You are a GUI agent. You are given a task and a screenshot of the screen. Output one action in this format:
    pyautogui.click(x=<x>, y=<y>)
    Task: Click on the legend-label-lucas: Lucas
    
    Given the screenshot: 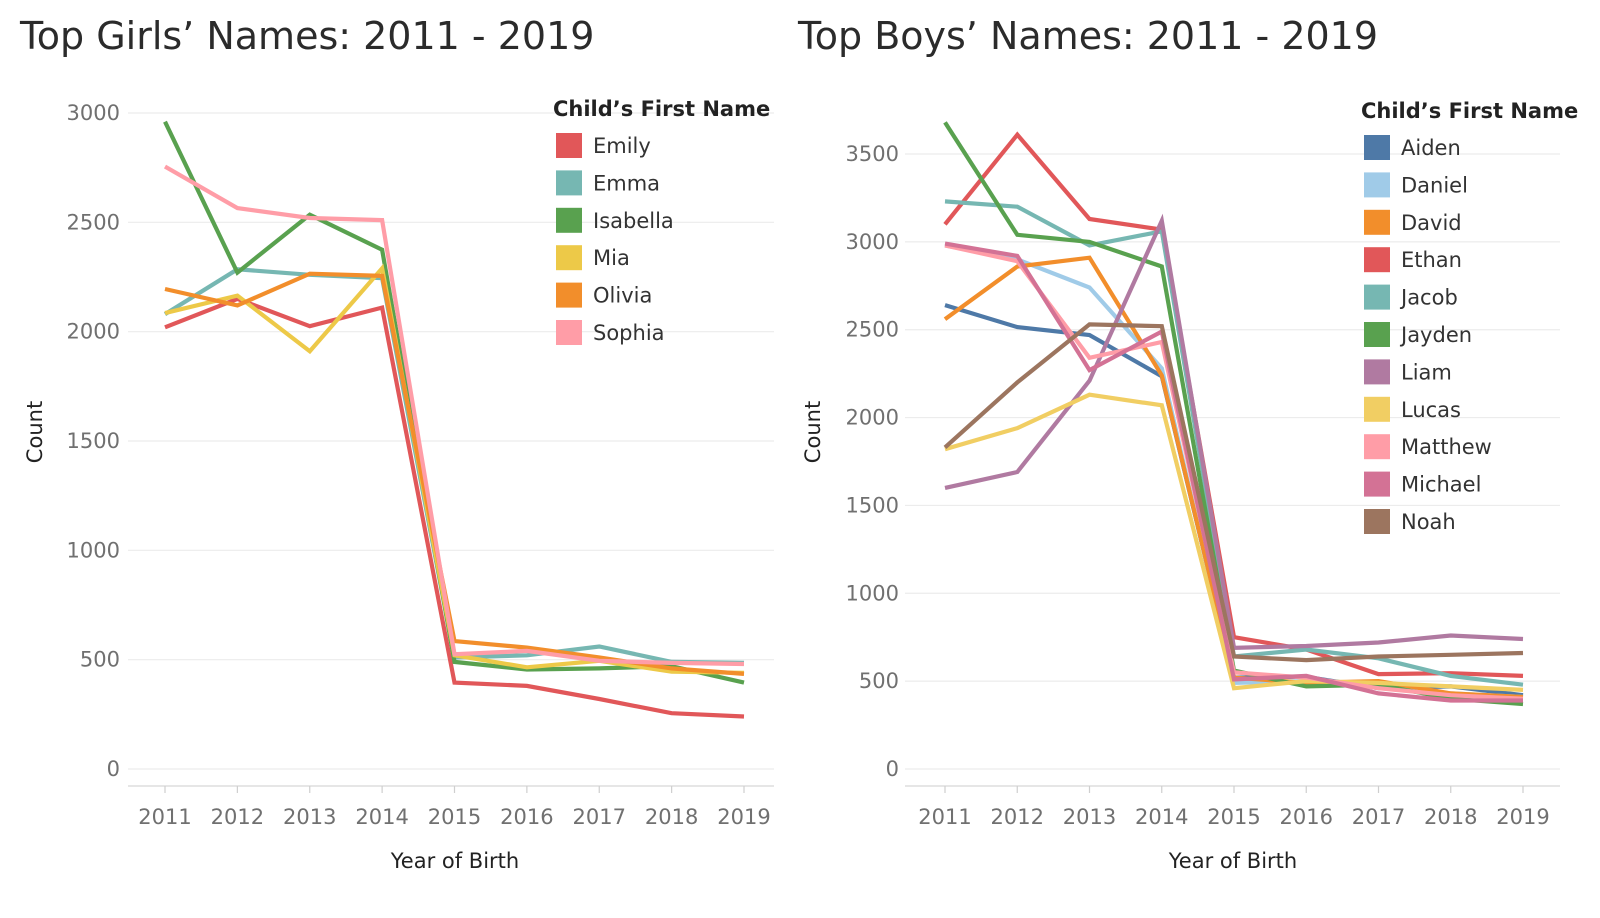 What is the action you would take?
    pyautogui.click(x=1431, y=410)
    